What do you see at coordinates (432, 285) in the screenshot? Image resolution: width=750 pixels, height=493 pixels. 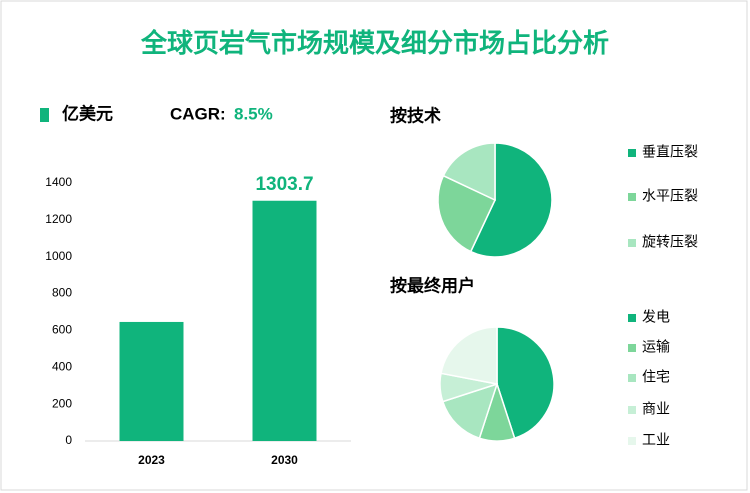 I see `pie-title: 按最终用户` at bounding box center [432, 285].